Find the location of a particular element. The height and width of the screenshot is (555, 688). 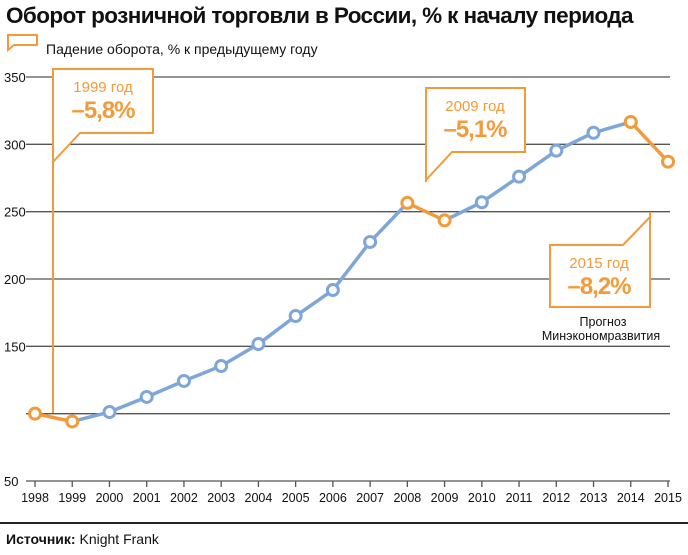

x-tick-label: 2006 is located at coordinates (333, 498).